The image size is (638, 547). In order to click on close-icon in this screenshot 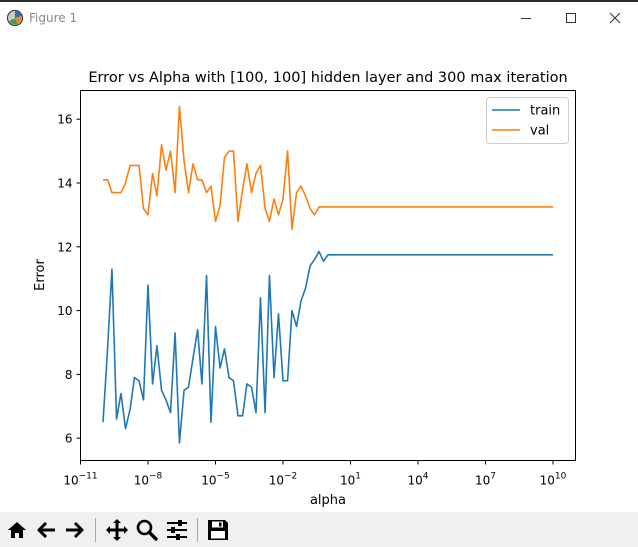, I will do `click(615, 18)`.